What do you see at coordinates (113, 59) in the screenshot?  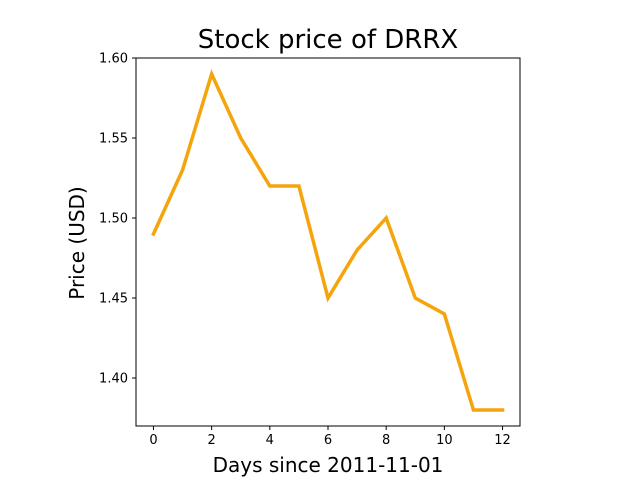 I see `y-tick-label: 1.60` at bounding box center [113, 59].